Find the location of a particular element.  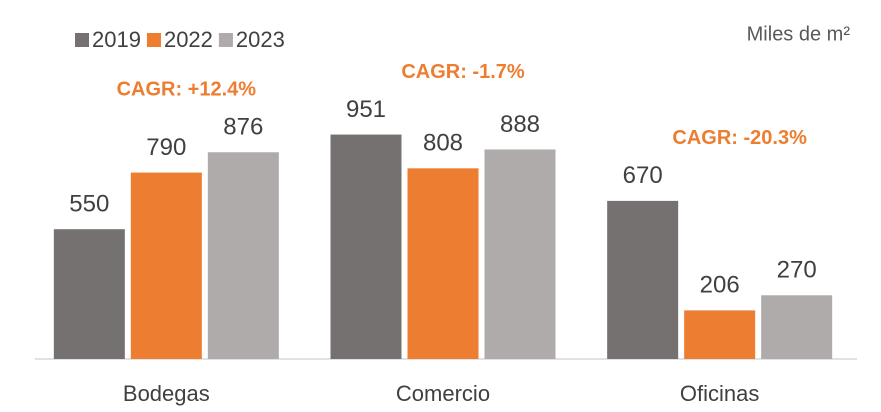

value-label: 270 is located at coordinates (797, 270).